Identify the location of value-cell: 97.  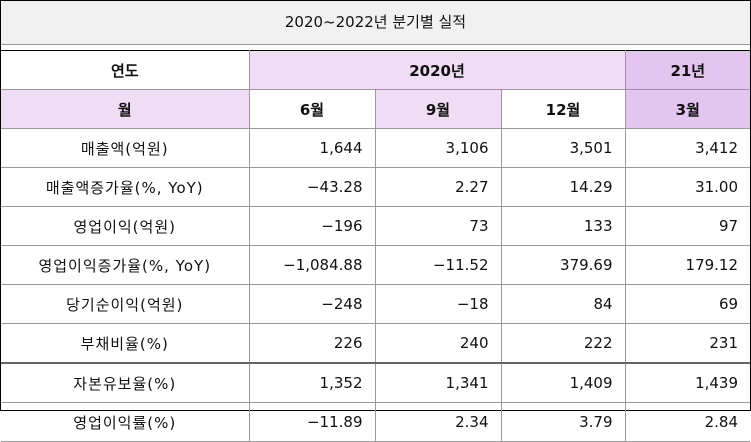
(687, 226).